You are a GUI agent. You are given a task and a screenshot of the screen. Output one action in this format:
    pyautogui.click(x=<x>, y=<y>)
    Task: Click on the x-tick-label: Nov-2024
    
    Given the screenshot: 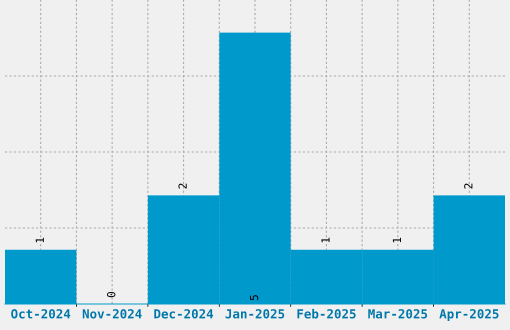 What is the action you would take?
    pyautogui.click(x=112, y=314)
    